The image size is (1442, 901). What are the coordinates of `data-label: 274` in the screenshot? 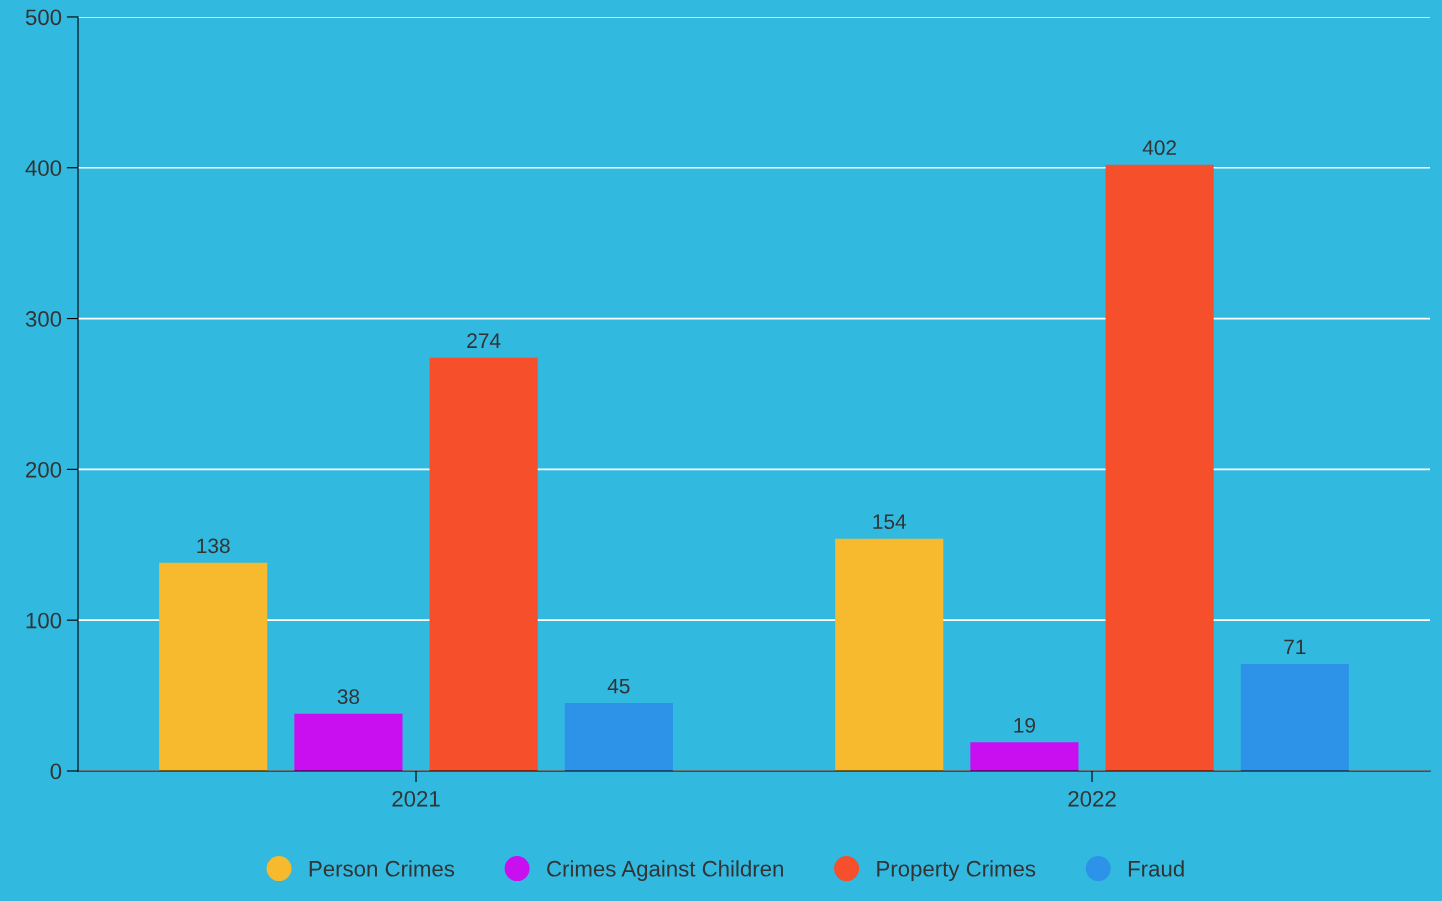 It's located at (484, 340).